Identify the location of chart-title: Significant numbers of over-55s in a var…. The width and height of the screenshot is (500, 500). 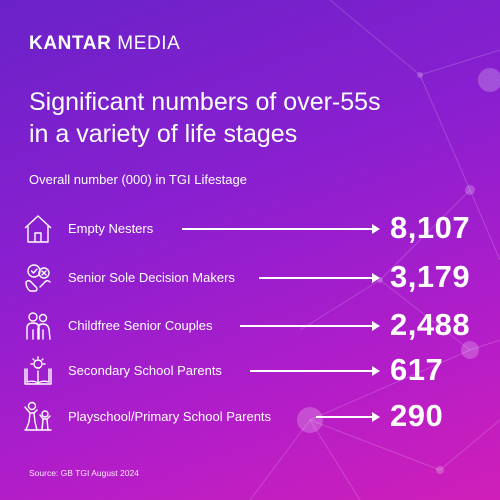
(254, 118).